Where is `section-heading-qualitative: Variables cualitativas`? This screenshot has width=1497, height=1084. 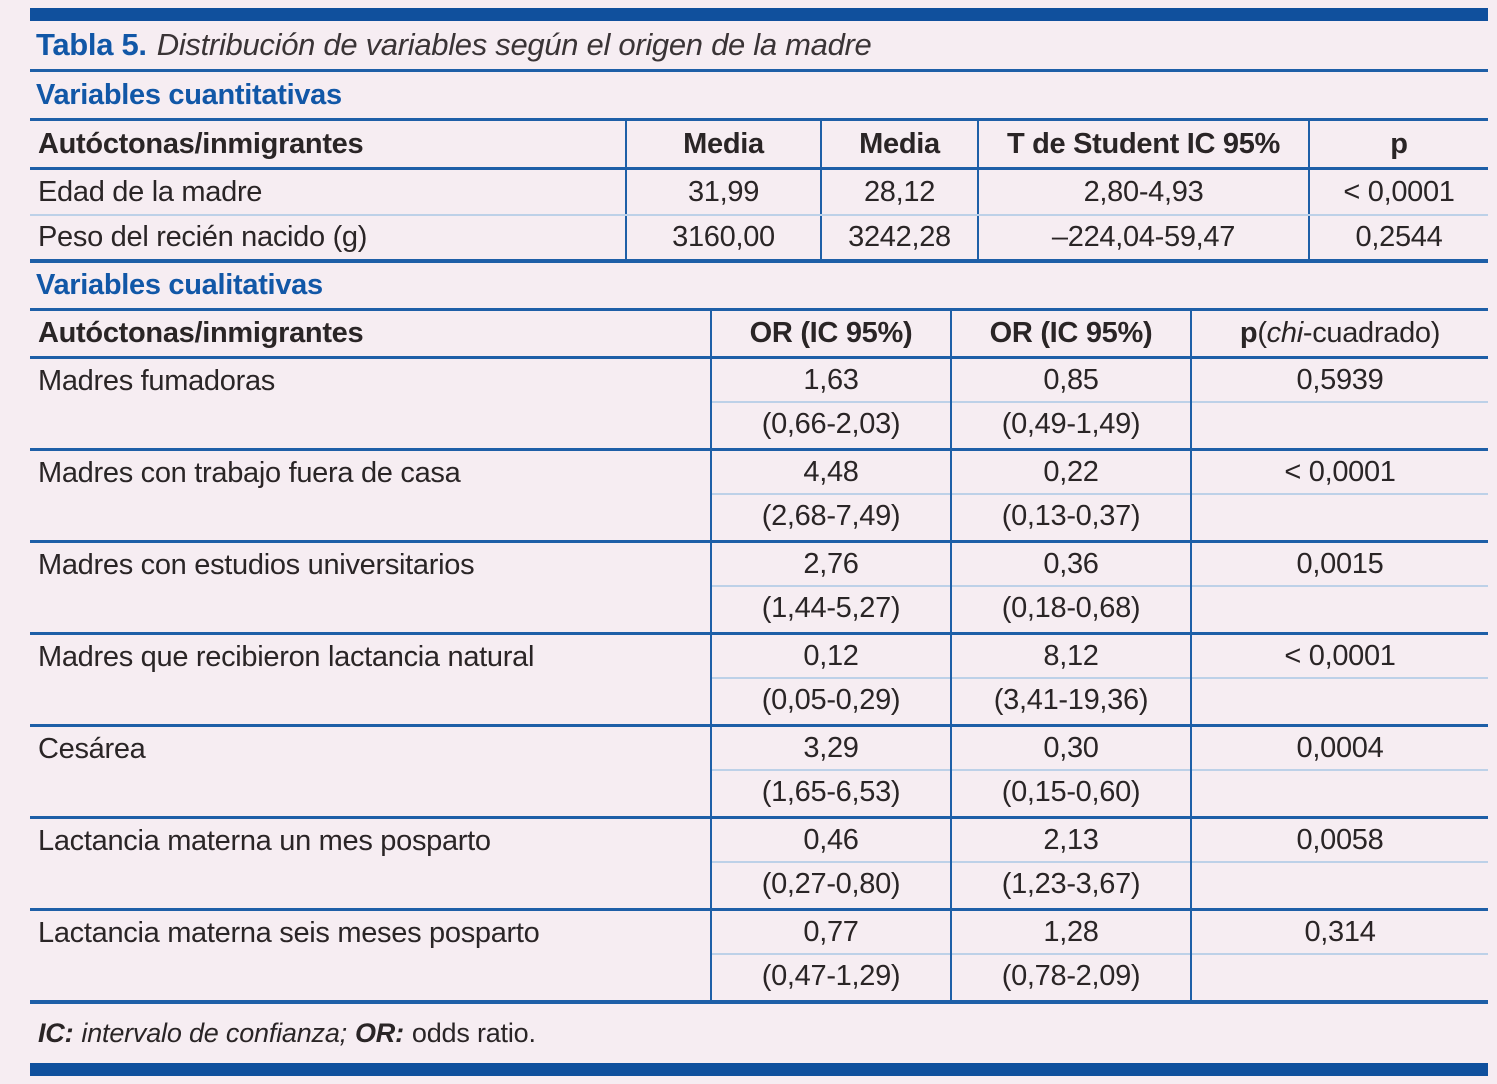 section-heading-qualitative: Variables cualitativas is located at coordinates (759, 287).